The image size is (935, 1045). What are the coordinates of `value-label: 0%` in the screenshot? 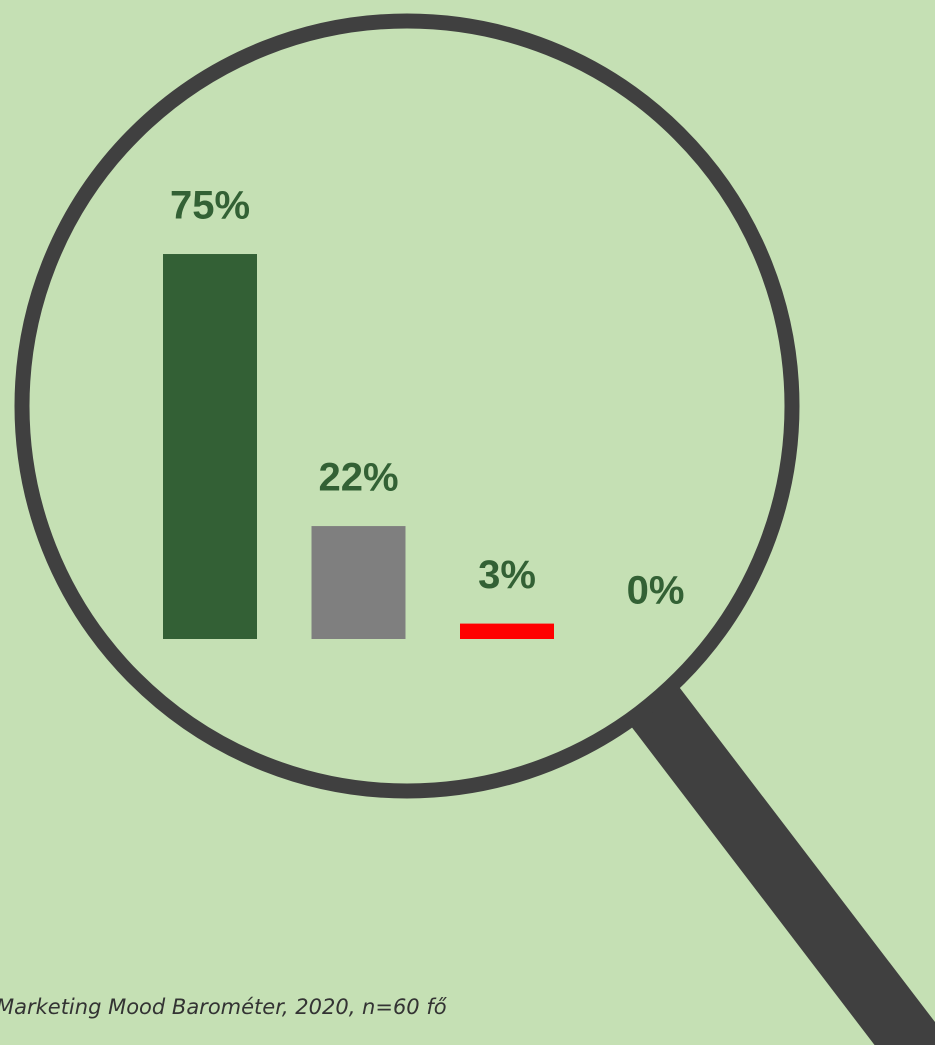 It's located at (656, 591).